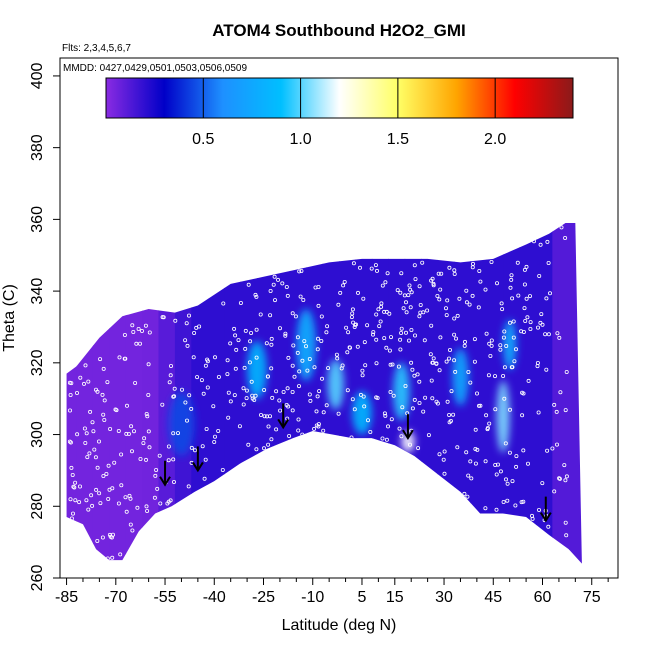  What do you see at coordinates (339, 98) in the screenshot?
I see `colorbar-gradient` at bounding box center [339, 98].